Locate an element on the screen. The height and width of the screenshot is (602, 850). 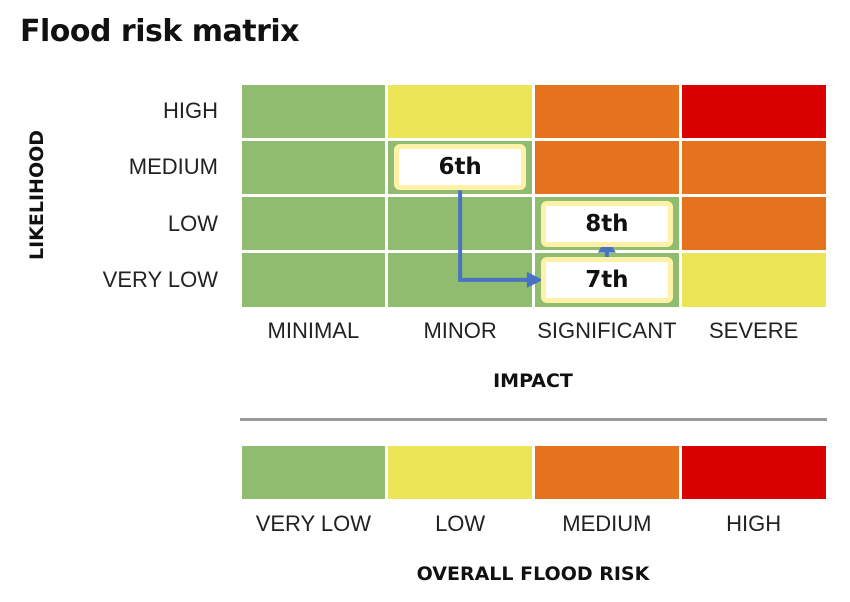
section-divider is located at coordinates (533, 419).